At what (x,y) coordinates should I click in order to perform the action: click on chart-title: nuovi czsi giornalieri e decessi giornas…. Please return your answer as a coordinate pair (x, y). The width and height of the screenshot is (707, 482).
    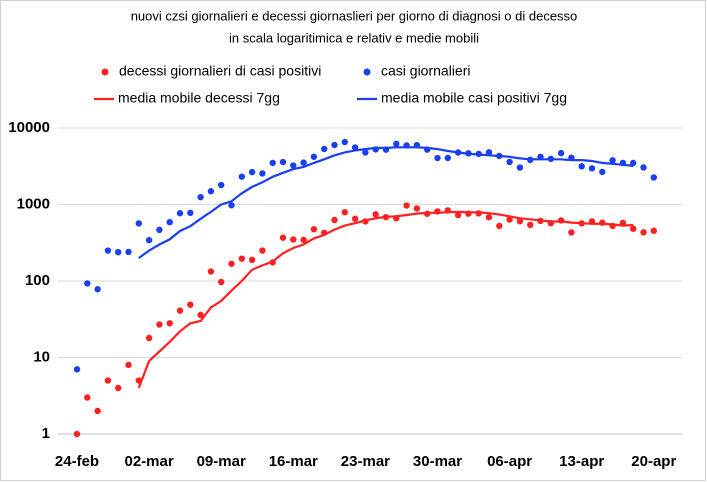
    Looking at the image, I should click on (354, 15).